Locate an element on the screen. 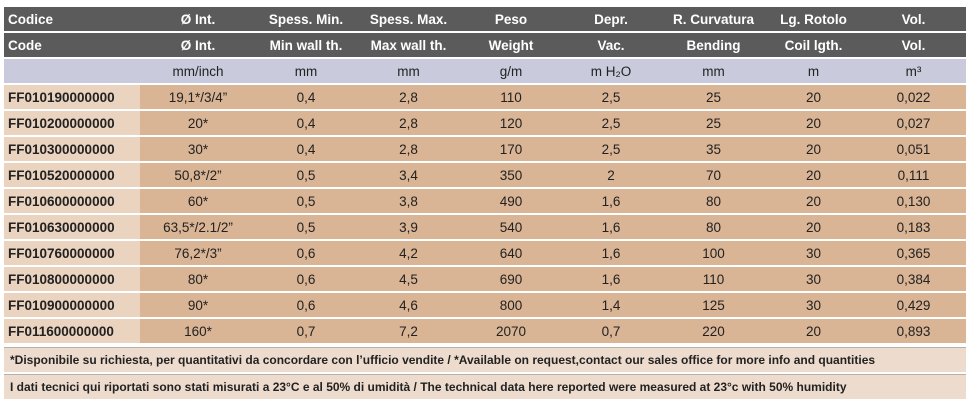 Image resolution: width=970 pixels, height=412 pixels. header-cell: Weight is located at coordinates (511, 45).